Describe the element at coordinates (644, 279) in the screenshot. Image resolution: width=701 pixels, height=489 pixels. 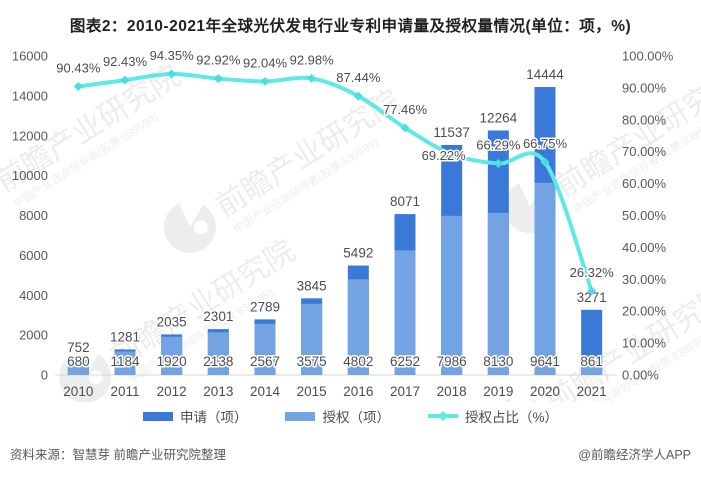
I see `y-right-tick-label: 30.00%` at that location.